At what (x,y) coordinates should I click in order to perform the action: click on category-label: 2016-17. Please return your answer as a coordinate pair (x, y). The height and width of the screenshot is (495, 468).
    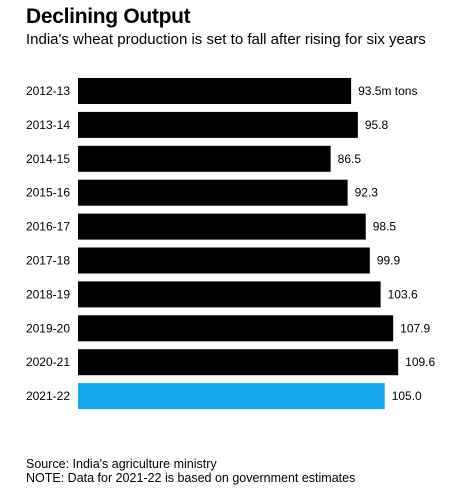
    Looking at the image, I should click on (48, 227).